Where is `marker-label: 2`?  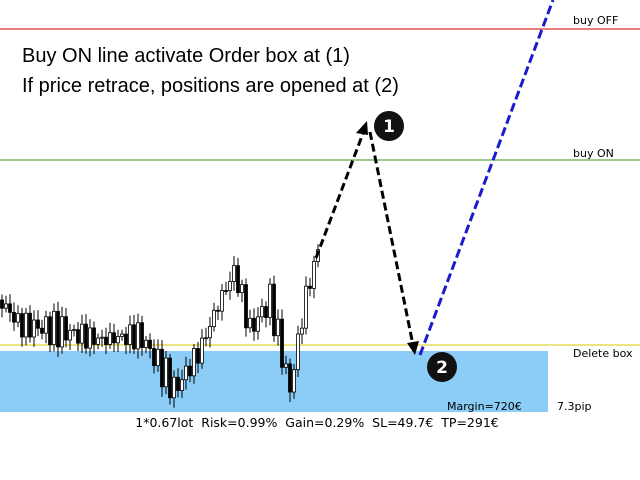 marker-label: 2 is located at coordinates (442, 368).